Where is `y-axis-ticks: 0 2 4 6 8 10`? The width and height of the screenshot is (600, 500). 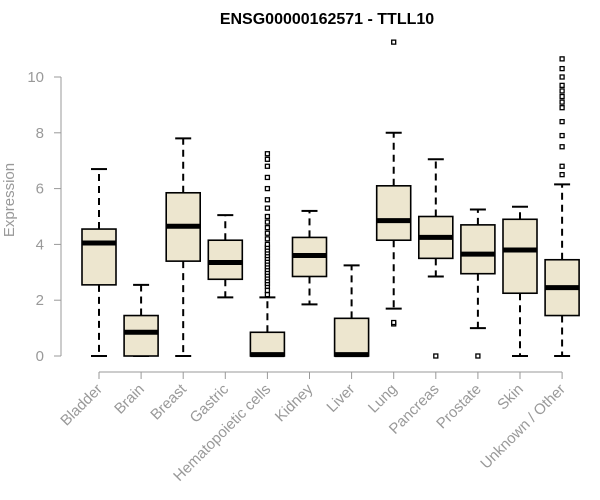 y-axis-ticks: 0 2 4 6 8 10 is located at coordinates (44, 217).